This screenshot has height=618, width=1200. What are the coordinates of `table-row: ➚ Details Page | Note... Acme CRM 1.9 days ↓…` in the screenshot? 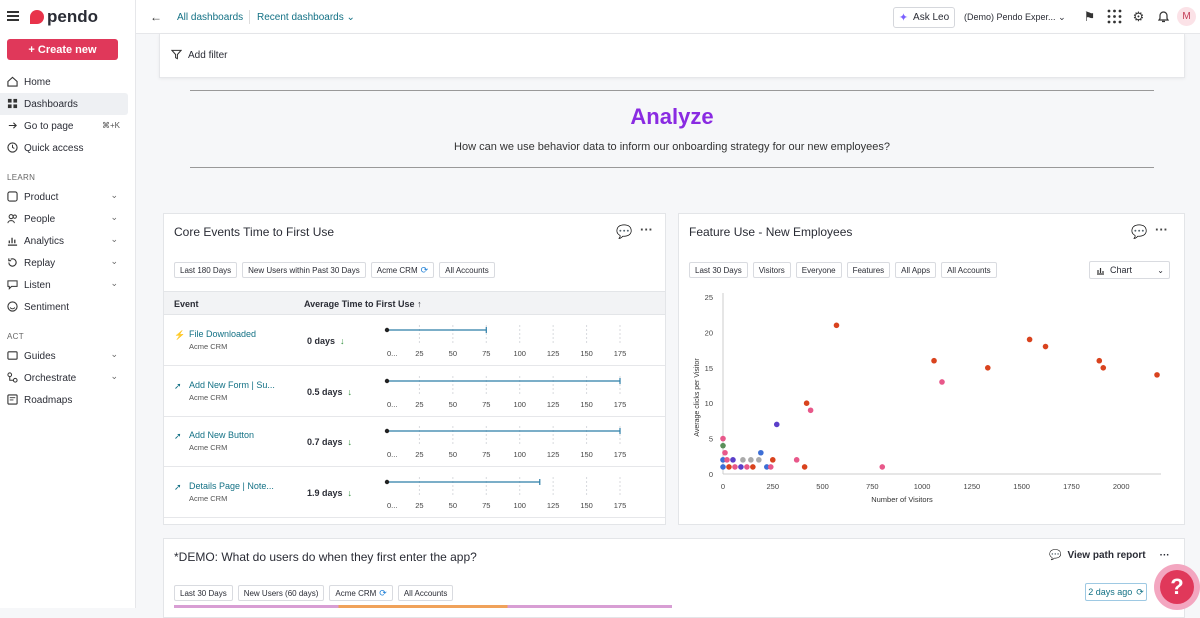 It's located at (414, 493).